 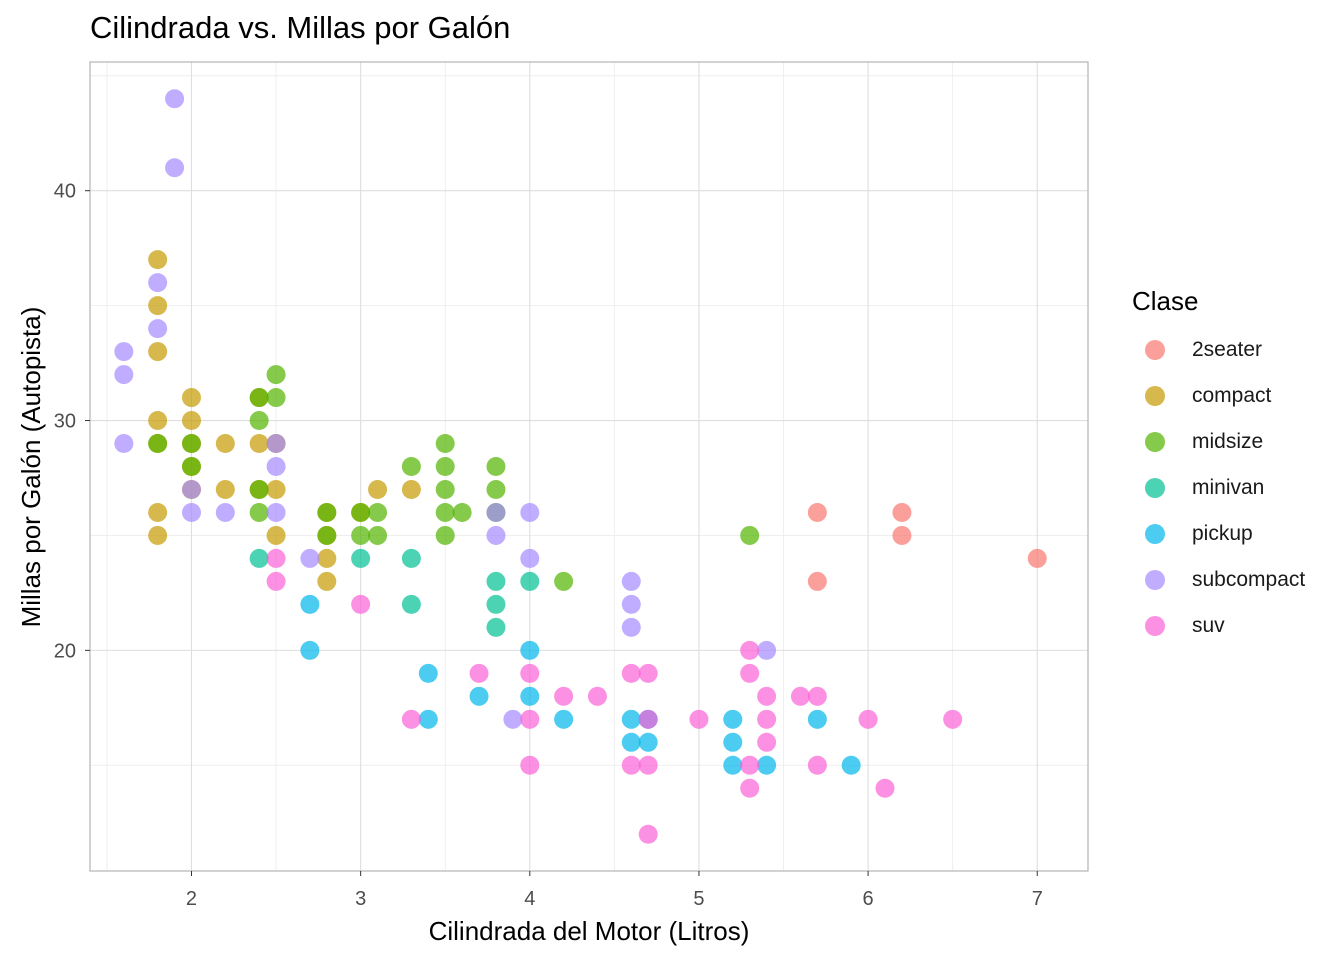 I want to click on legend-label: 2seater, so click(x=1227, y=349).